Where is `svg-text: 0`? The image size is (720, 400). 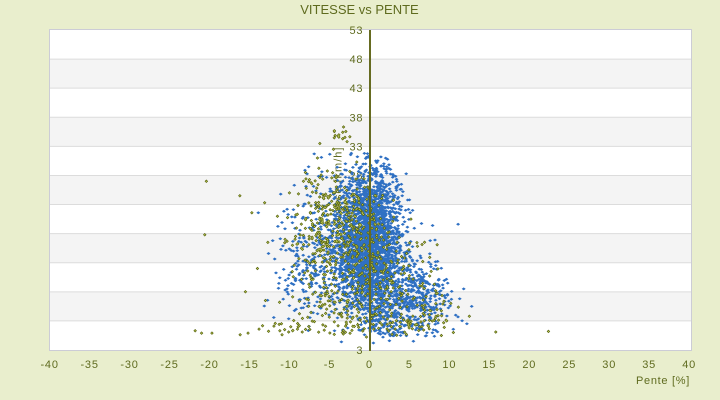 svg-text: 0 is located at coordinates (369, 365).